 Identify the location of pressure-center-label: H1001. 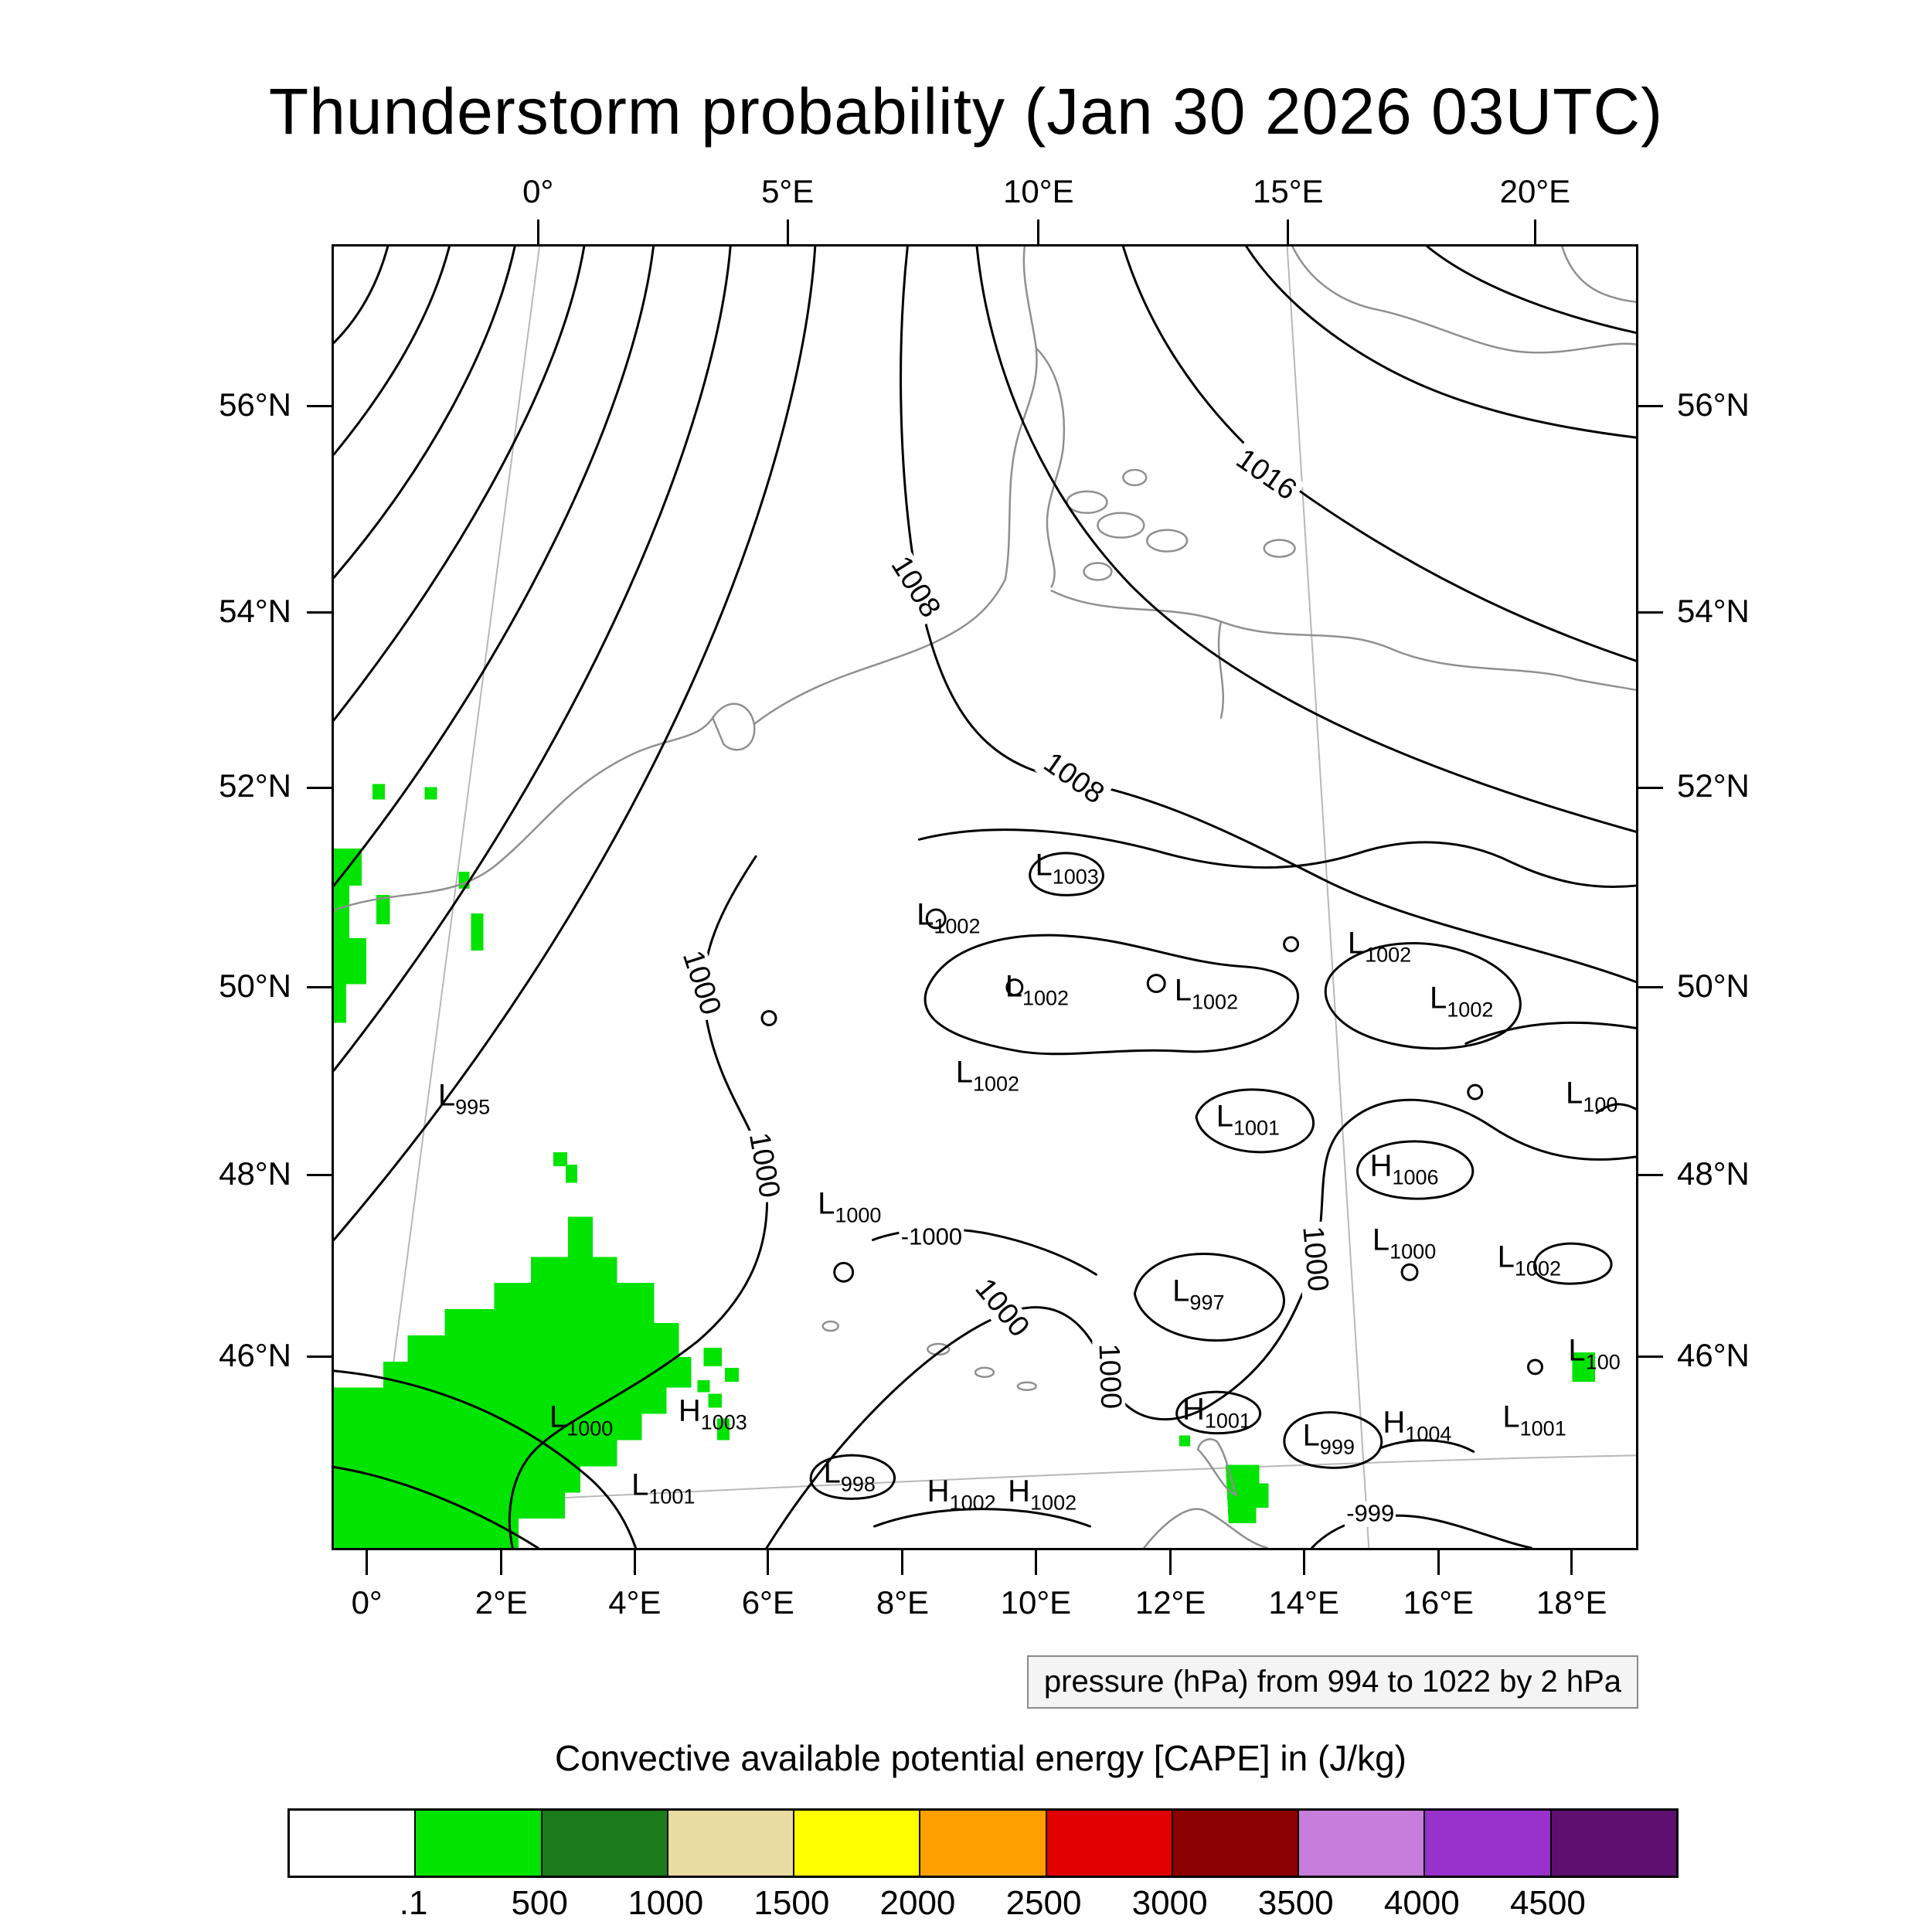
(1217, 1412).